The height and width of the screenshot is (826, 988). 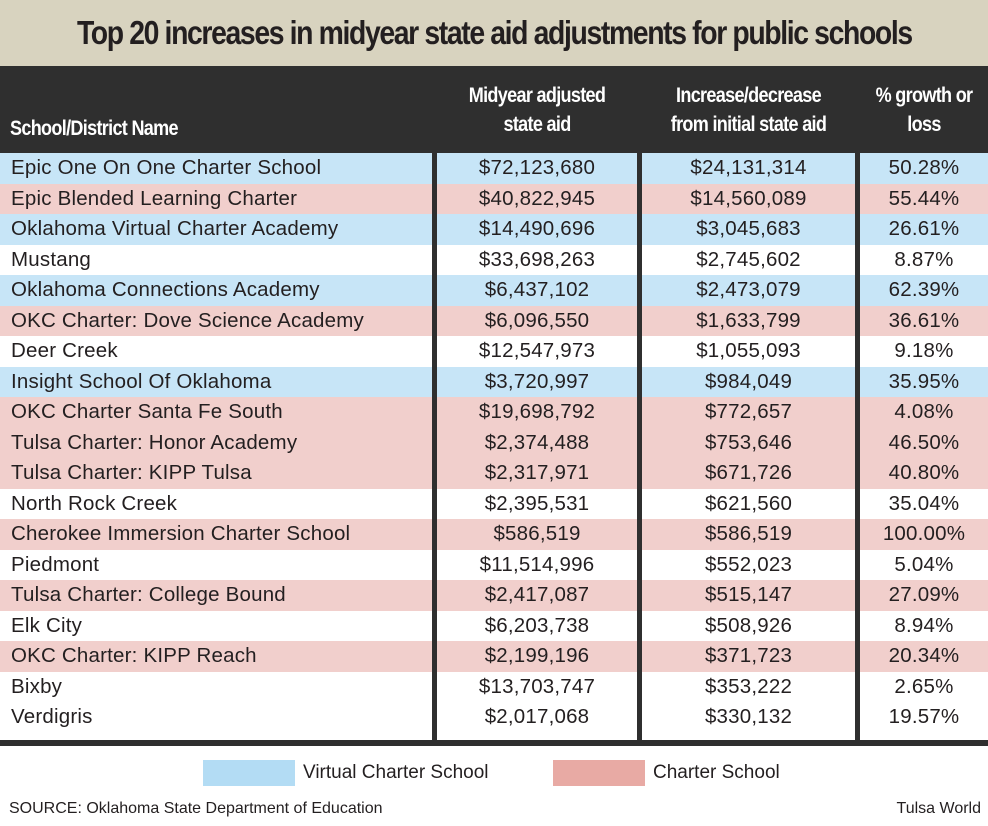 I want to click on school-name-cell: OKC Charter Santa Fe South, so click(x=147, y=411).